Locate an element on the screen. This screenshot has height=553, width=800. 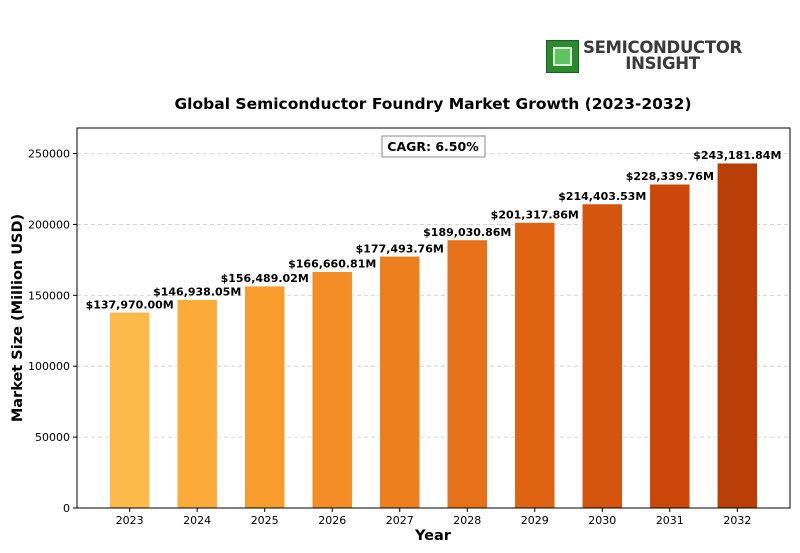
data-label: $177,493.76M is located at coordinates (400, 248).